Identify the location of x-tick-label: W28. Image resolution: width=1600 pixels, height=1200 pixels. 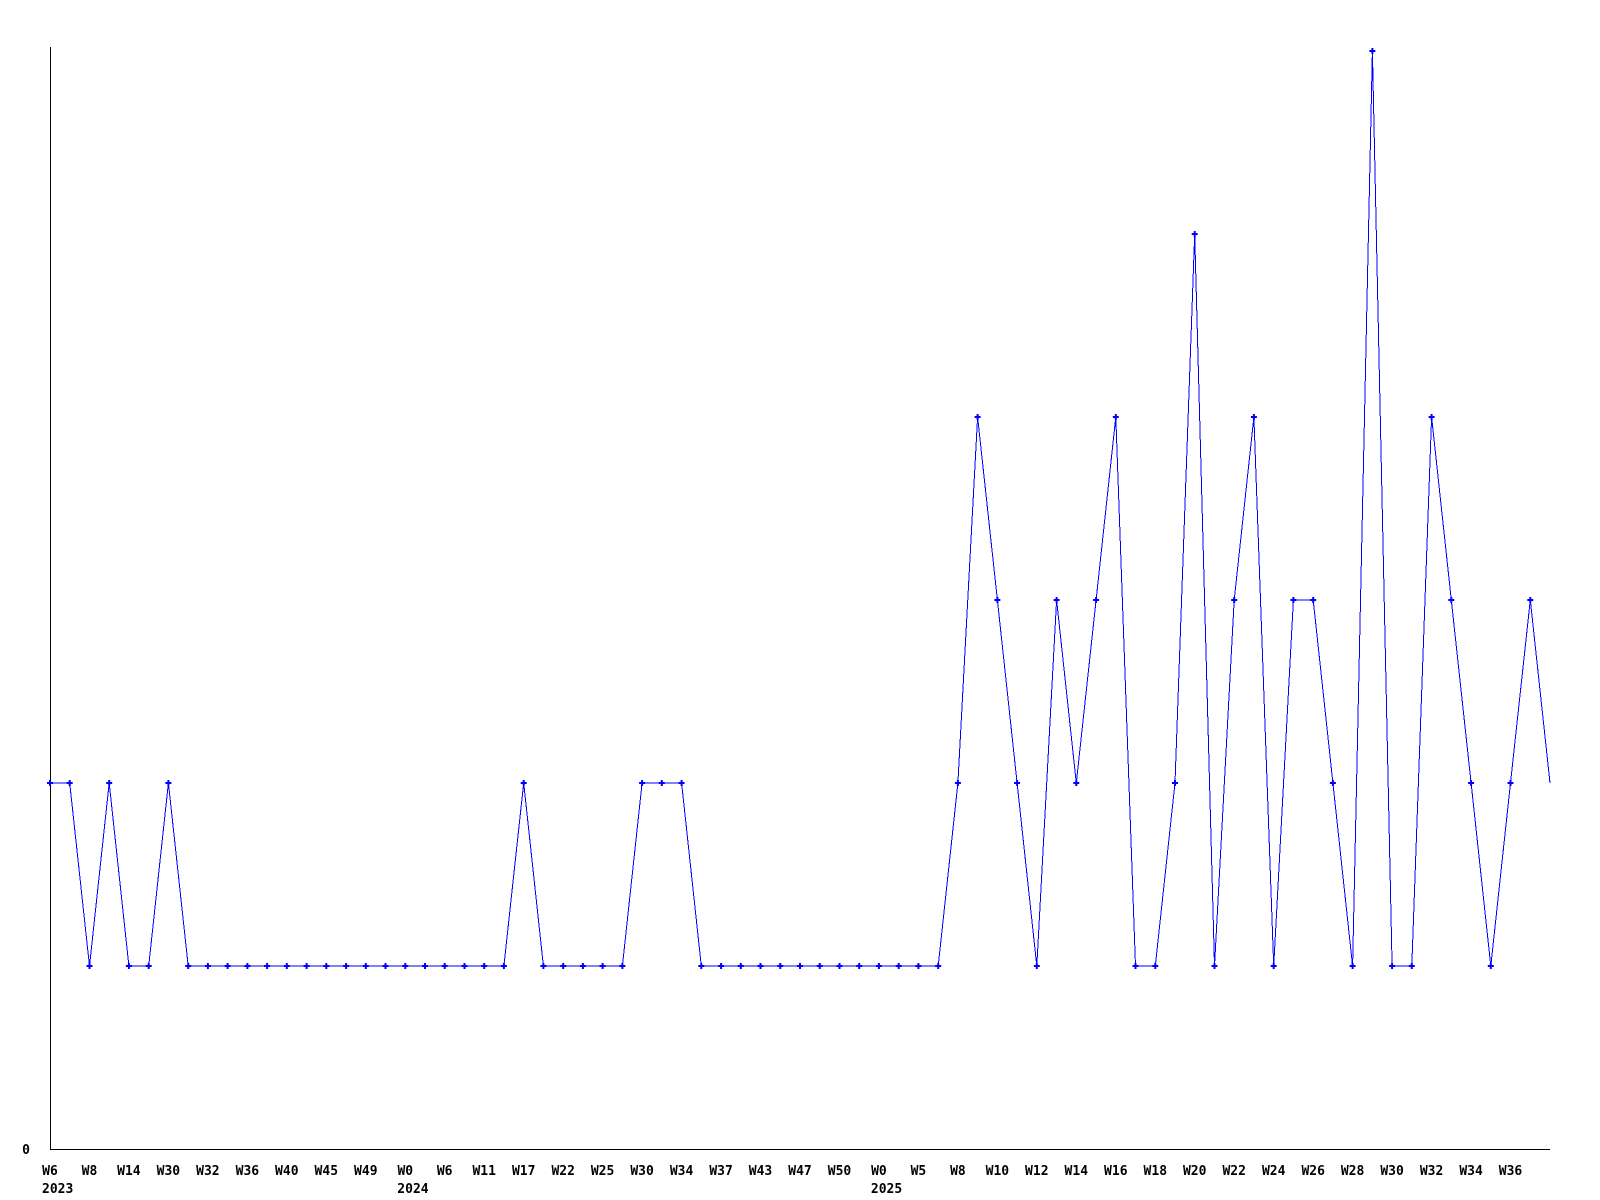
(1353, 1171).